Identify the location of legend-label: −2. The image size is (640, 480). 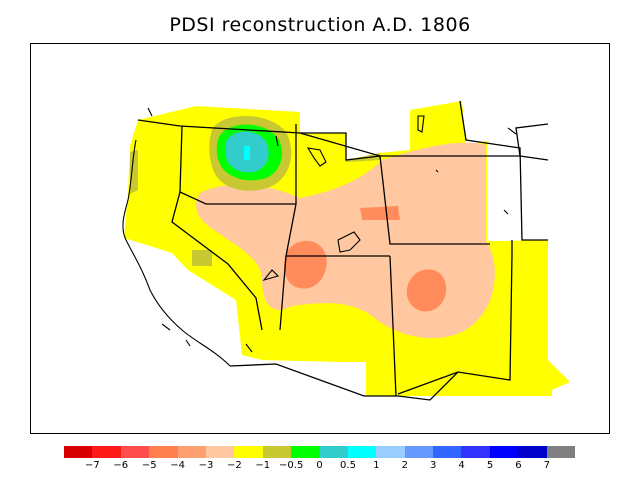
(234, 465).